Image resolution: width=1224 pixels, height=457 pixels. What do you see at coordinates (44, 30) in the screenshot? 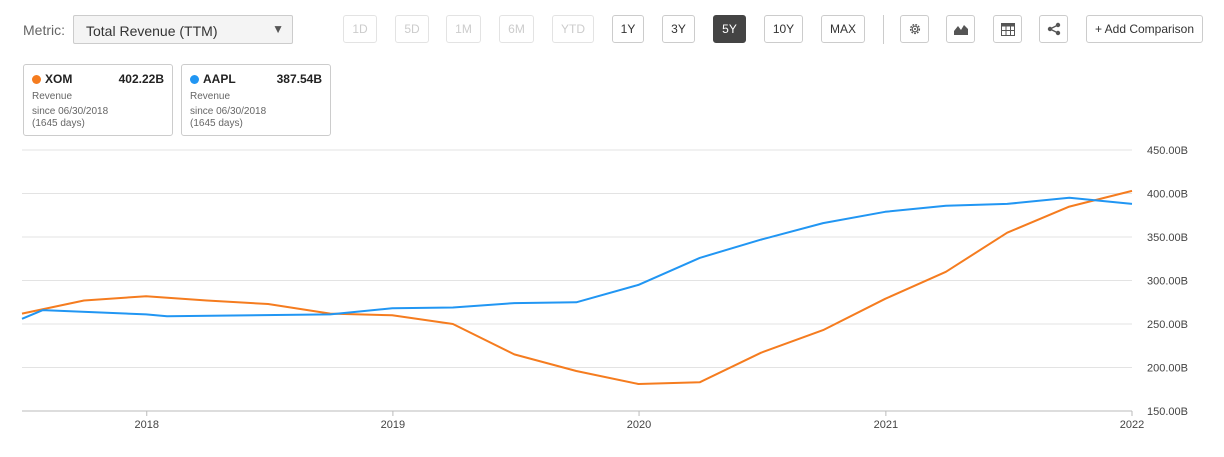
I see `metric-label: Metric:` at bounding box center [44, 30].